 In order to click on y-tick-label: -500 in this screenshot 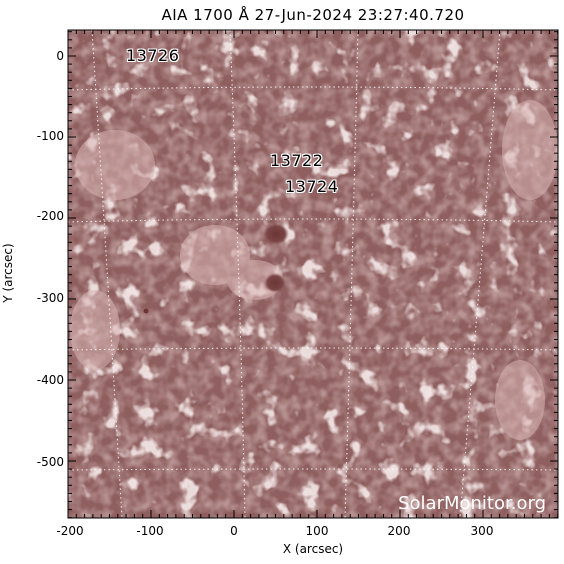, I will do `click(50, 462)`.